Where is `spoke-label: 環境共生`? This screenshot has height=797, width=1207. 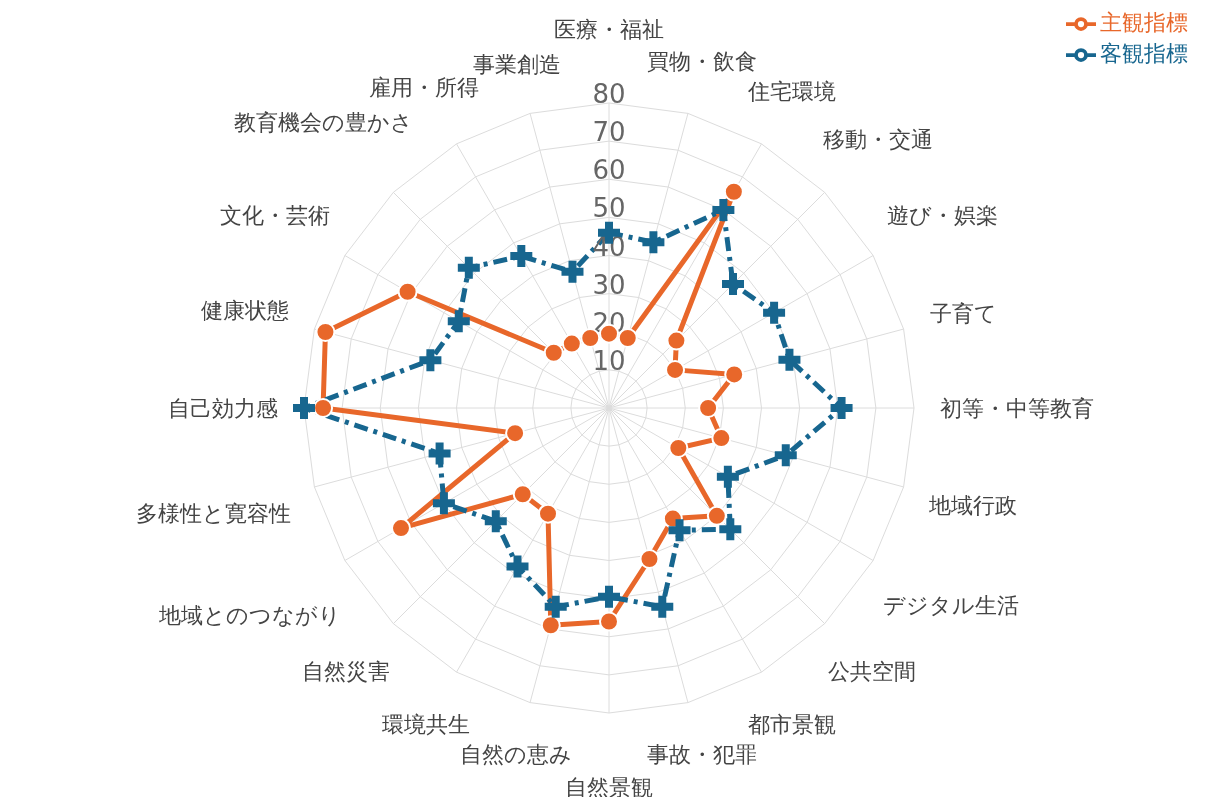
spoke-label: 環境共生 is located at coordinates (426, 724).